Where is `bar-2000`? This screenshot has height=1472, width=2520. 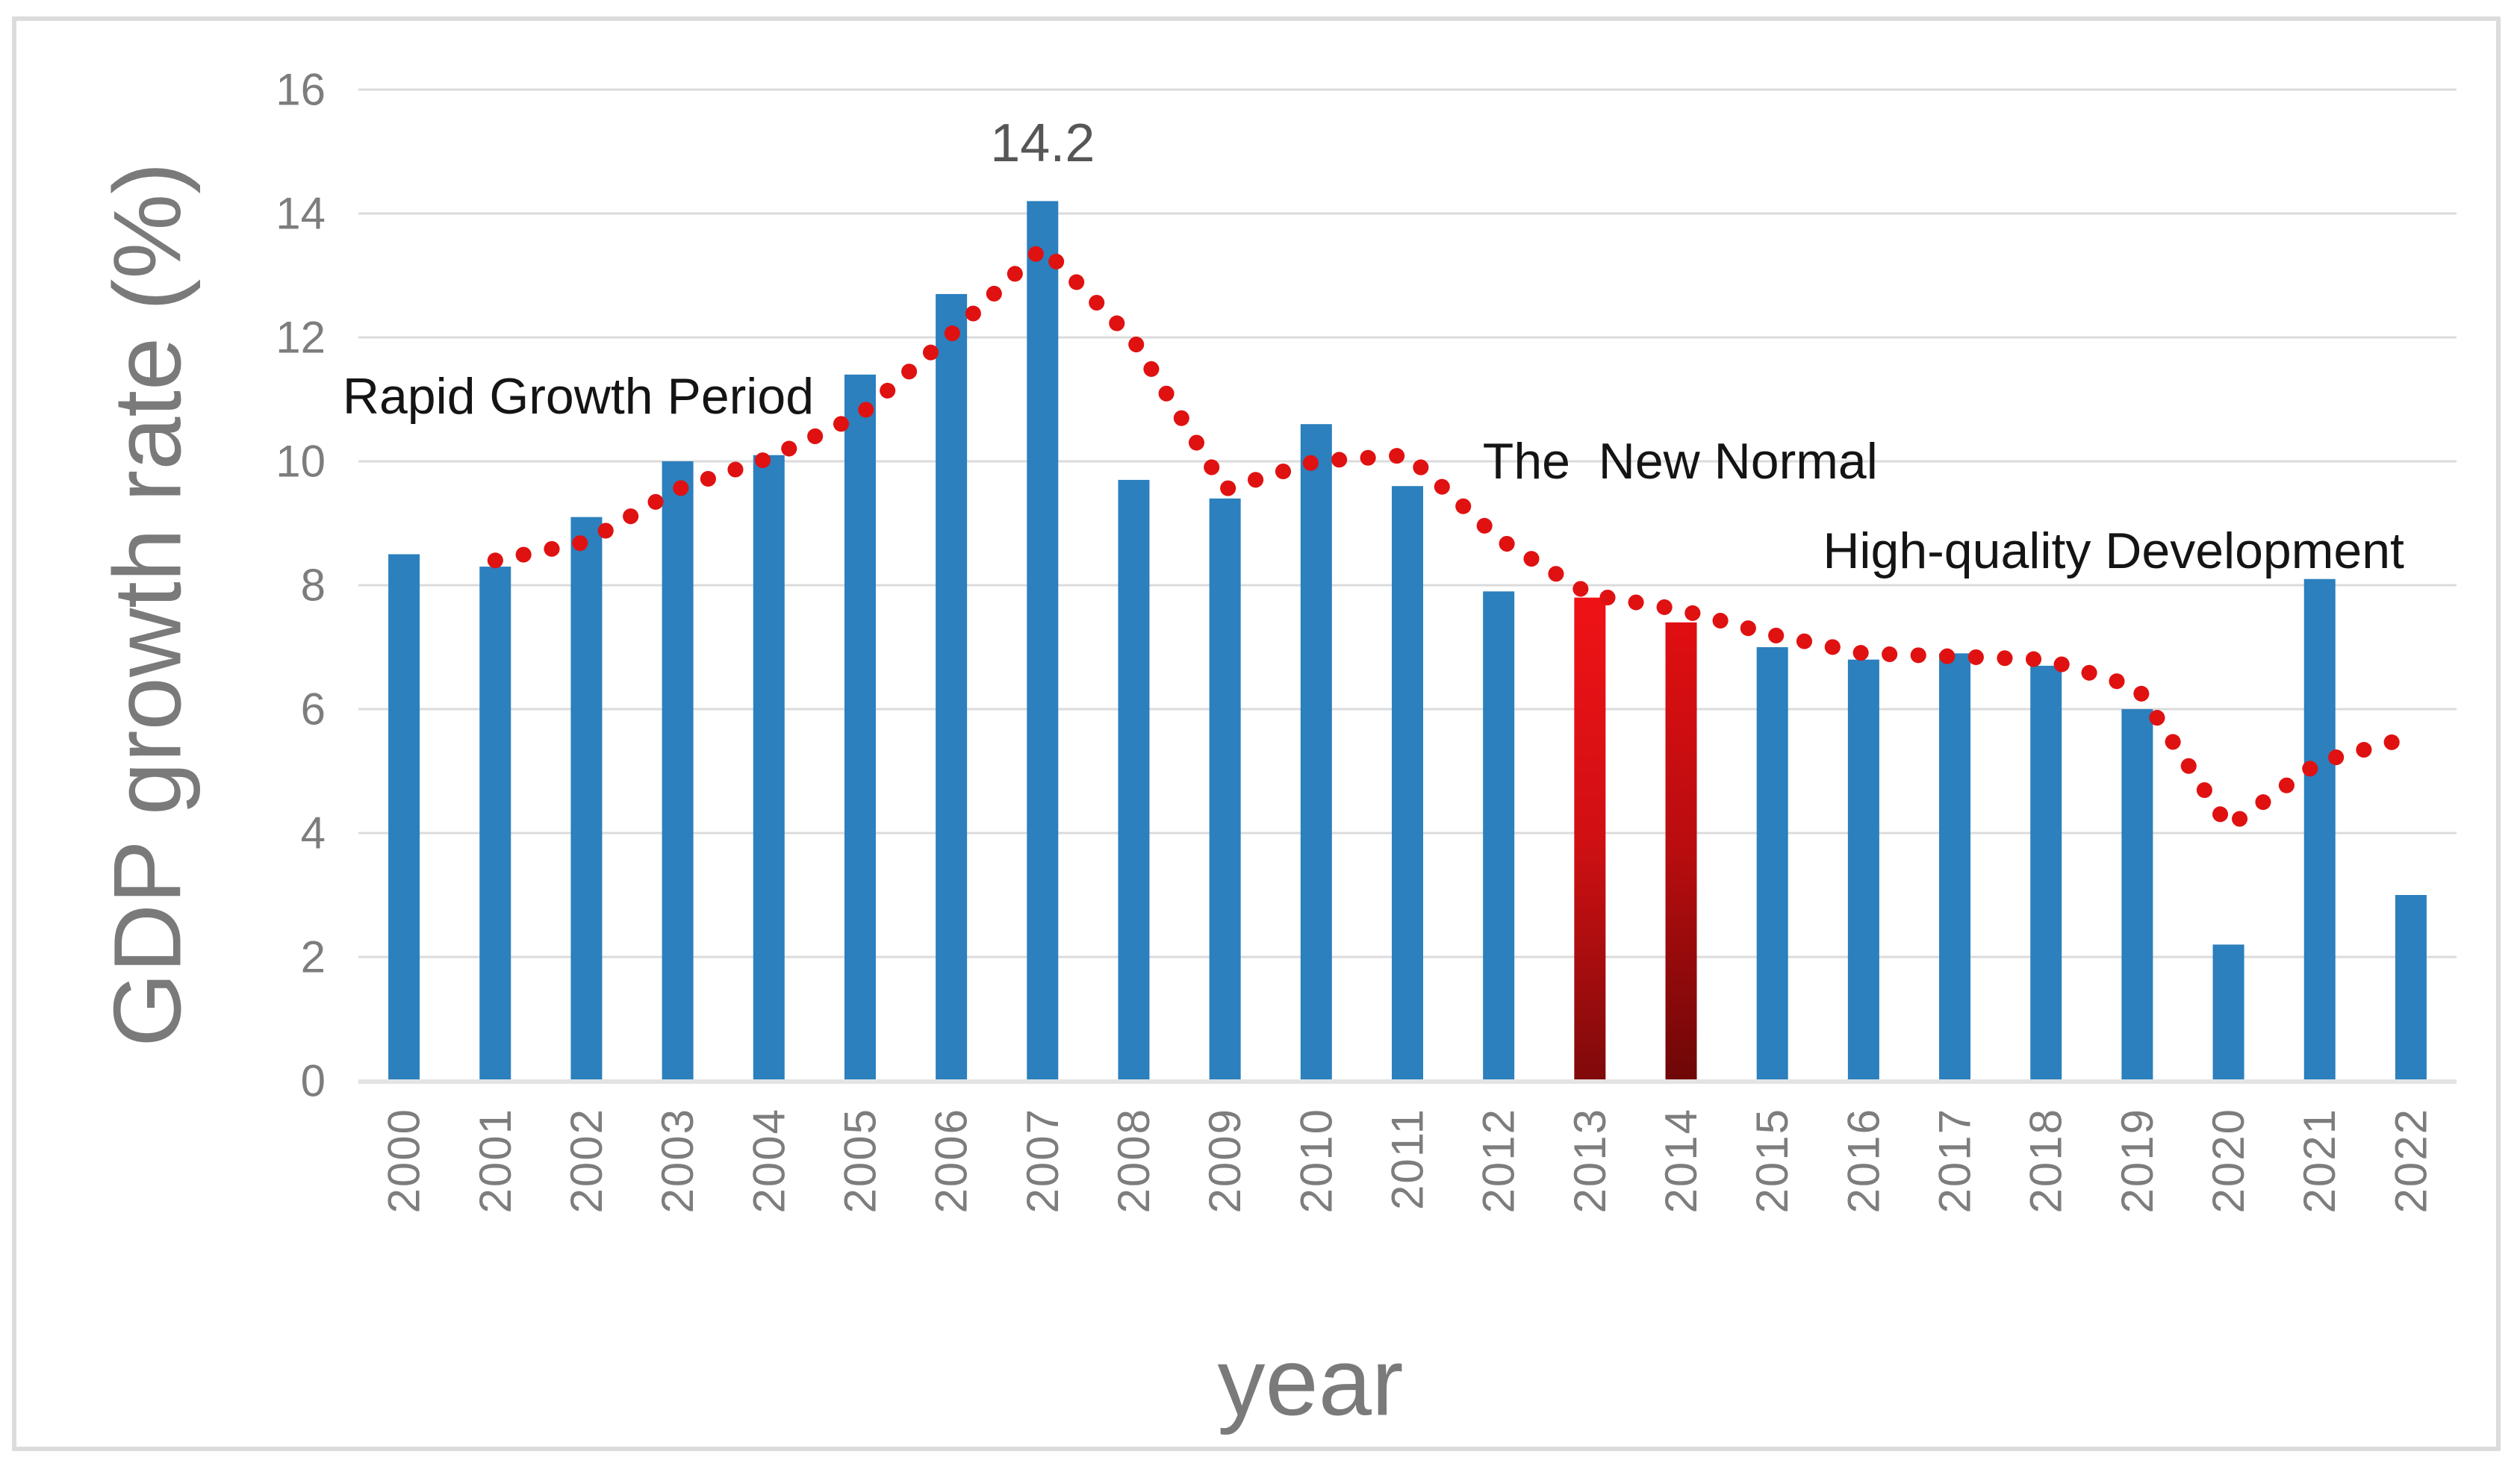 bar-2000 is located at coordinates (404, 817).